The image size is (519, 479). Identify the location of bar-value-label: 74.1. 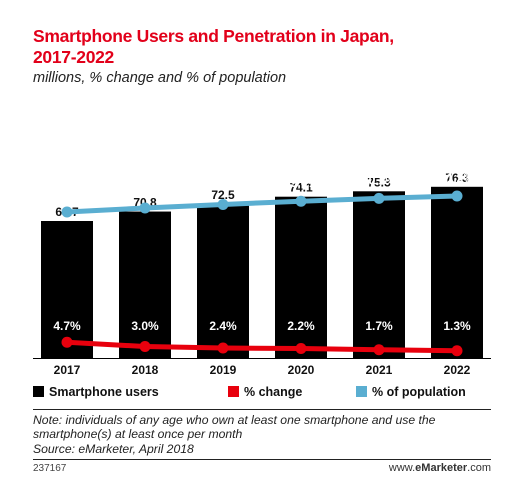
(301, 188).